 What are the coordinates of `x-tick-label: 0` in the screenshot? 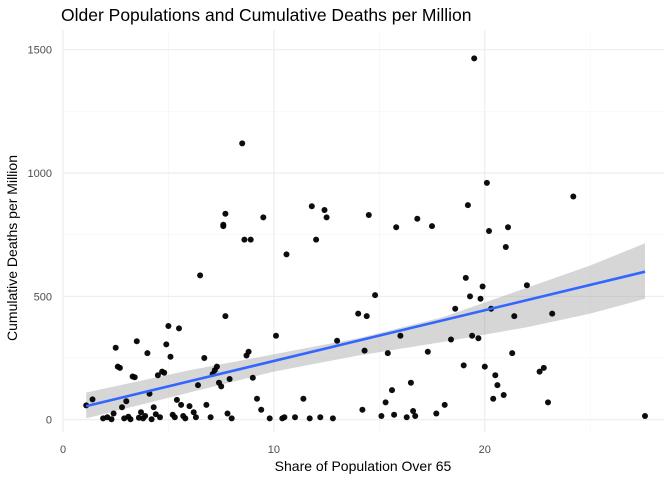 It's located at (63, 450).